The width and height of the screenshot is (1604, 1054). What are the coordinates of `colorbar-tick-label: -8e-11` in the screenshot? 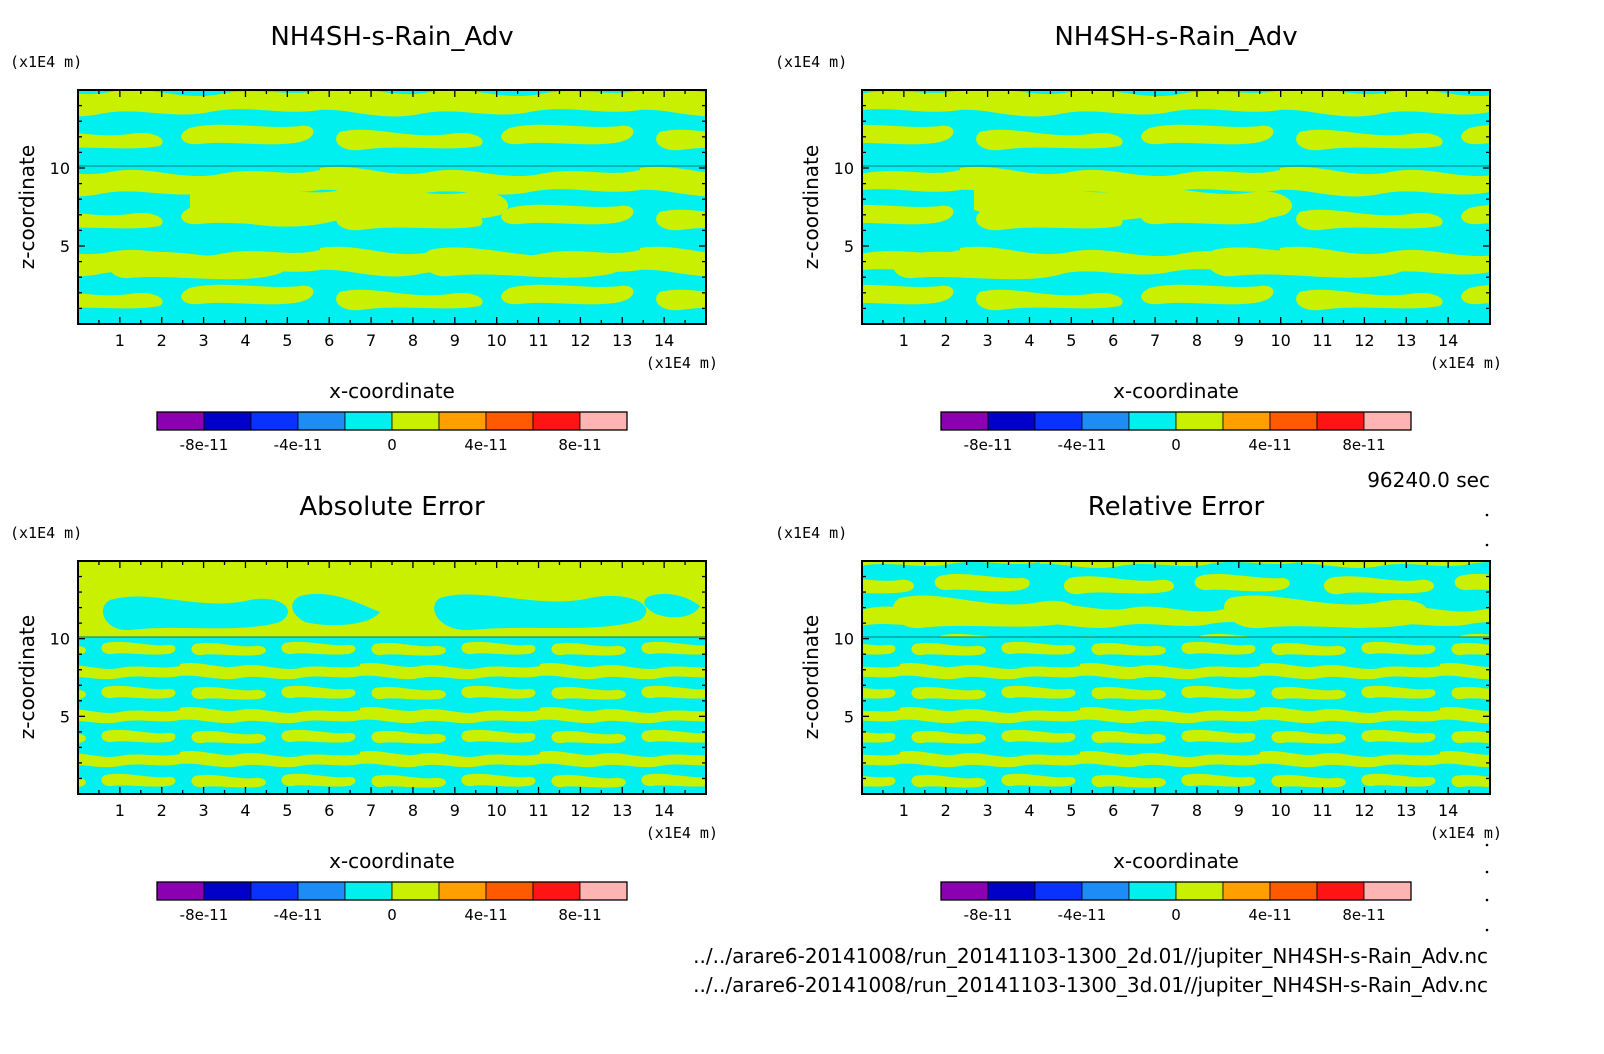 It's located at (988, 915).